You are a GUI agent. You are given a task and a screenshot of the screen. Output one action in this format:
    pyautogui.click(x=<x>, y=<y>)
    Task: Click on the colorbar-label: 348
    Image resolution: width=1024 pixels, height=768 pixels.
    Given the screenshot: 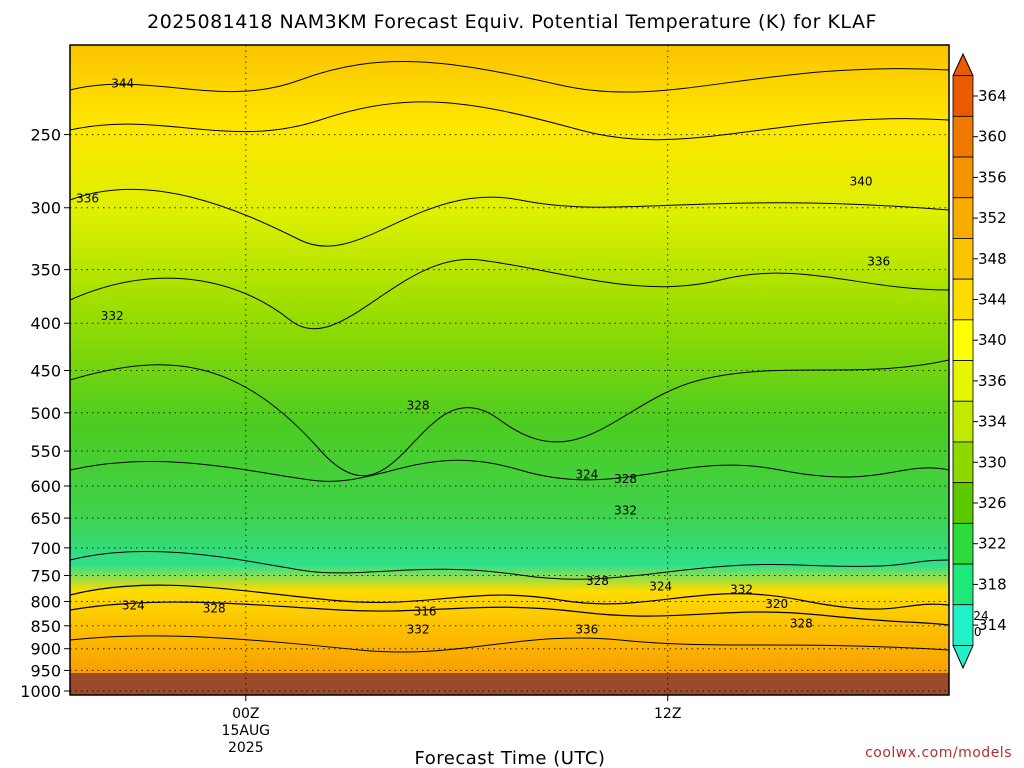 What is the action you would take?
    pyautogui.click(x=992, y=259)
    